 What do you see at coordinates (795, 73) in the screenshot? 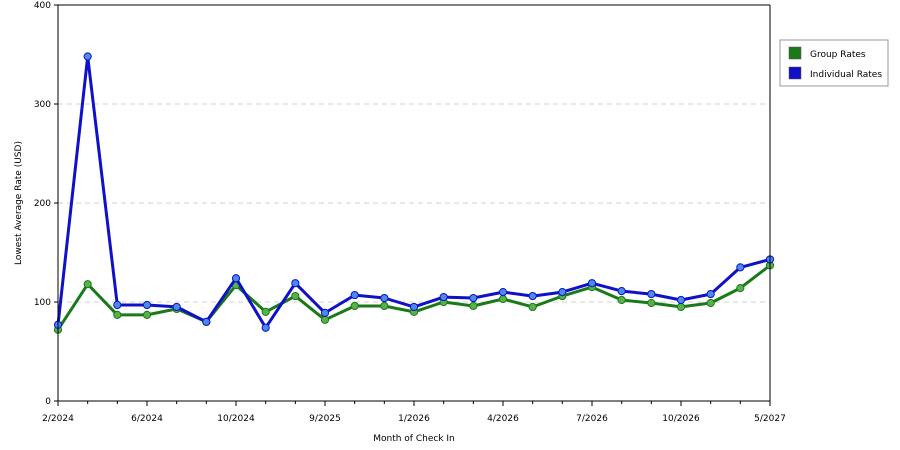
I see `legend-swatch-individual-rates` at bounding box center [795, 73].